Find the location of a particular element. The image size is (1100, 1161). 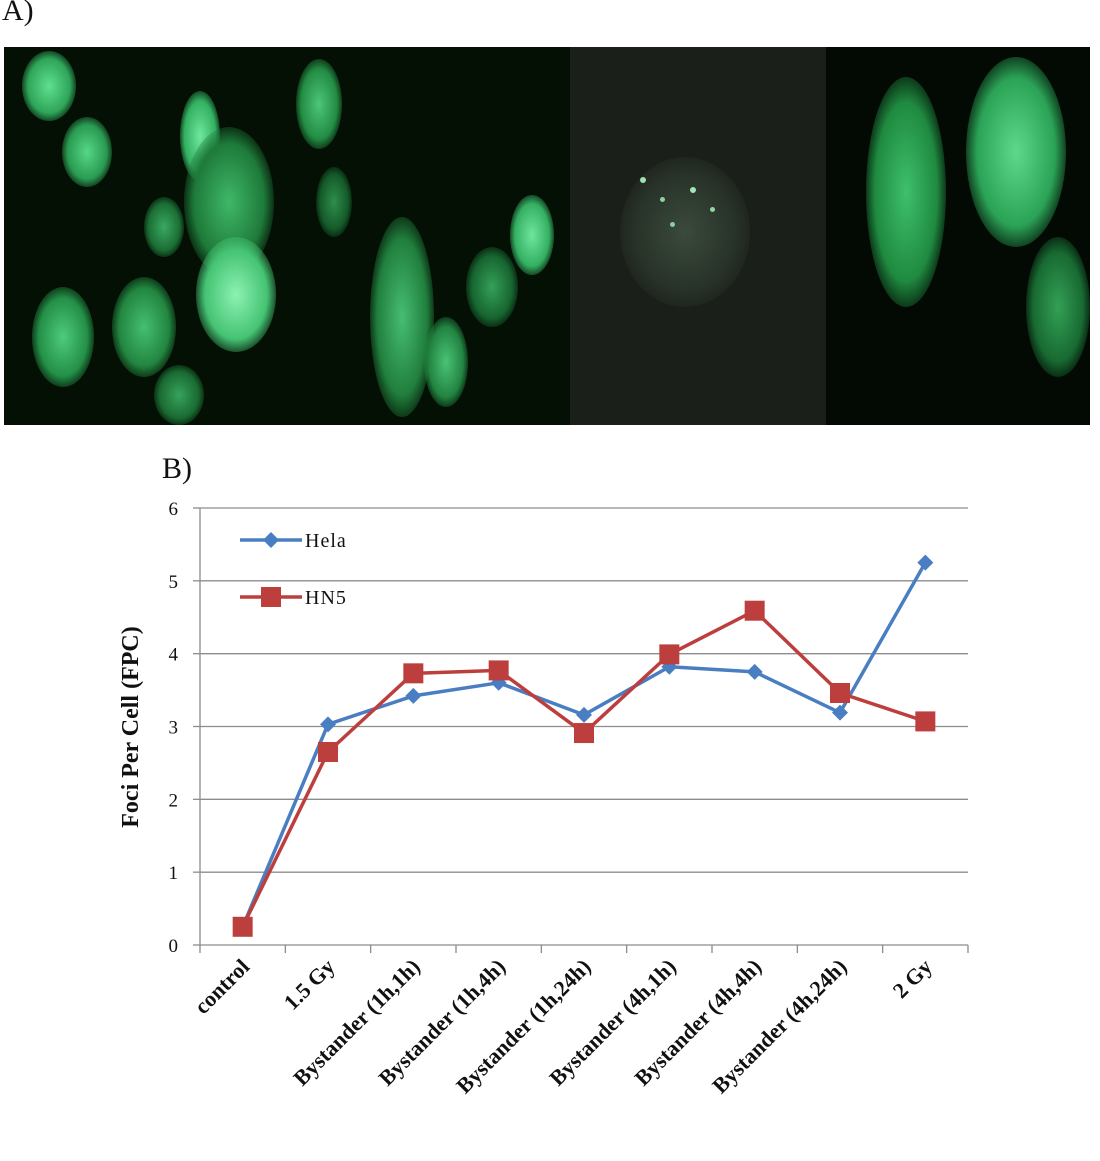

y-tick-label: 4 is located at coordinates (174, 655).